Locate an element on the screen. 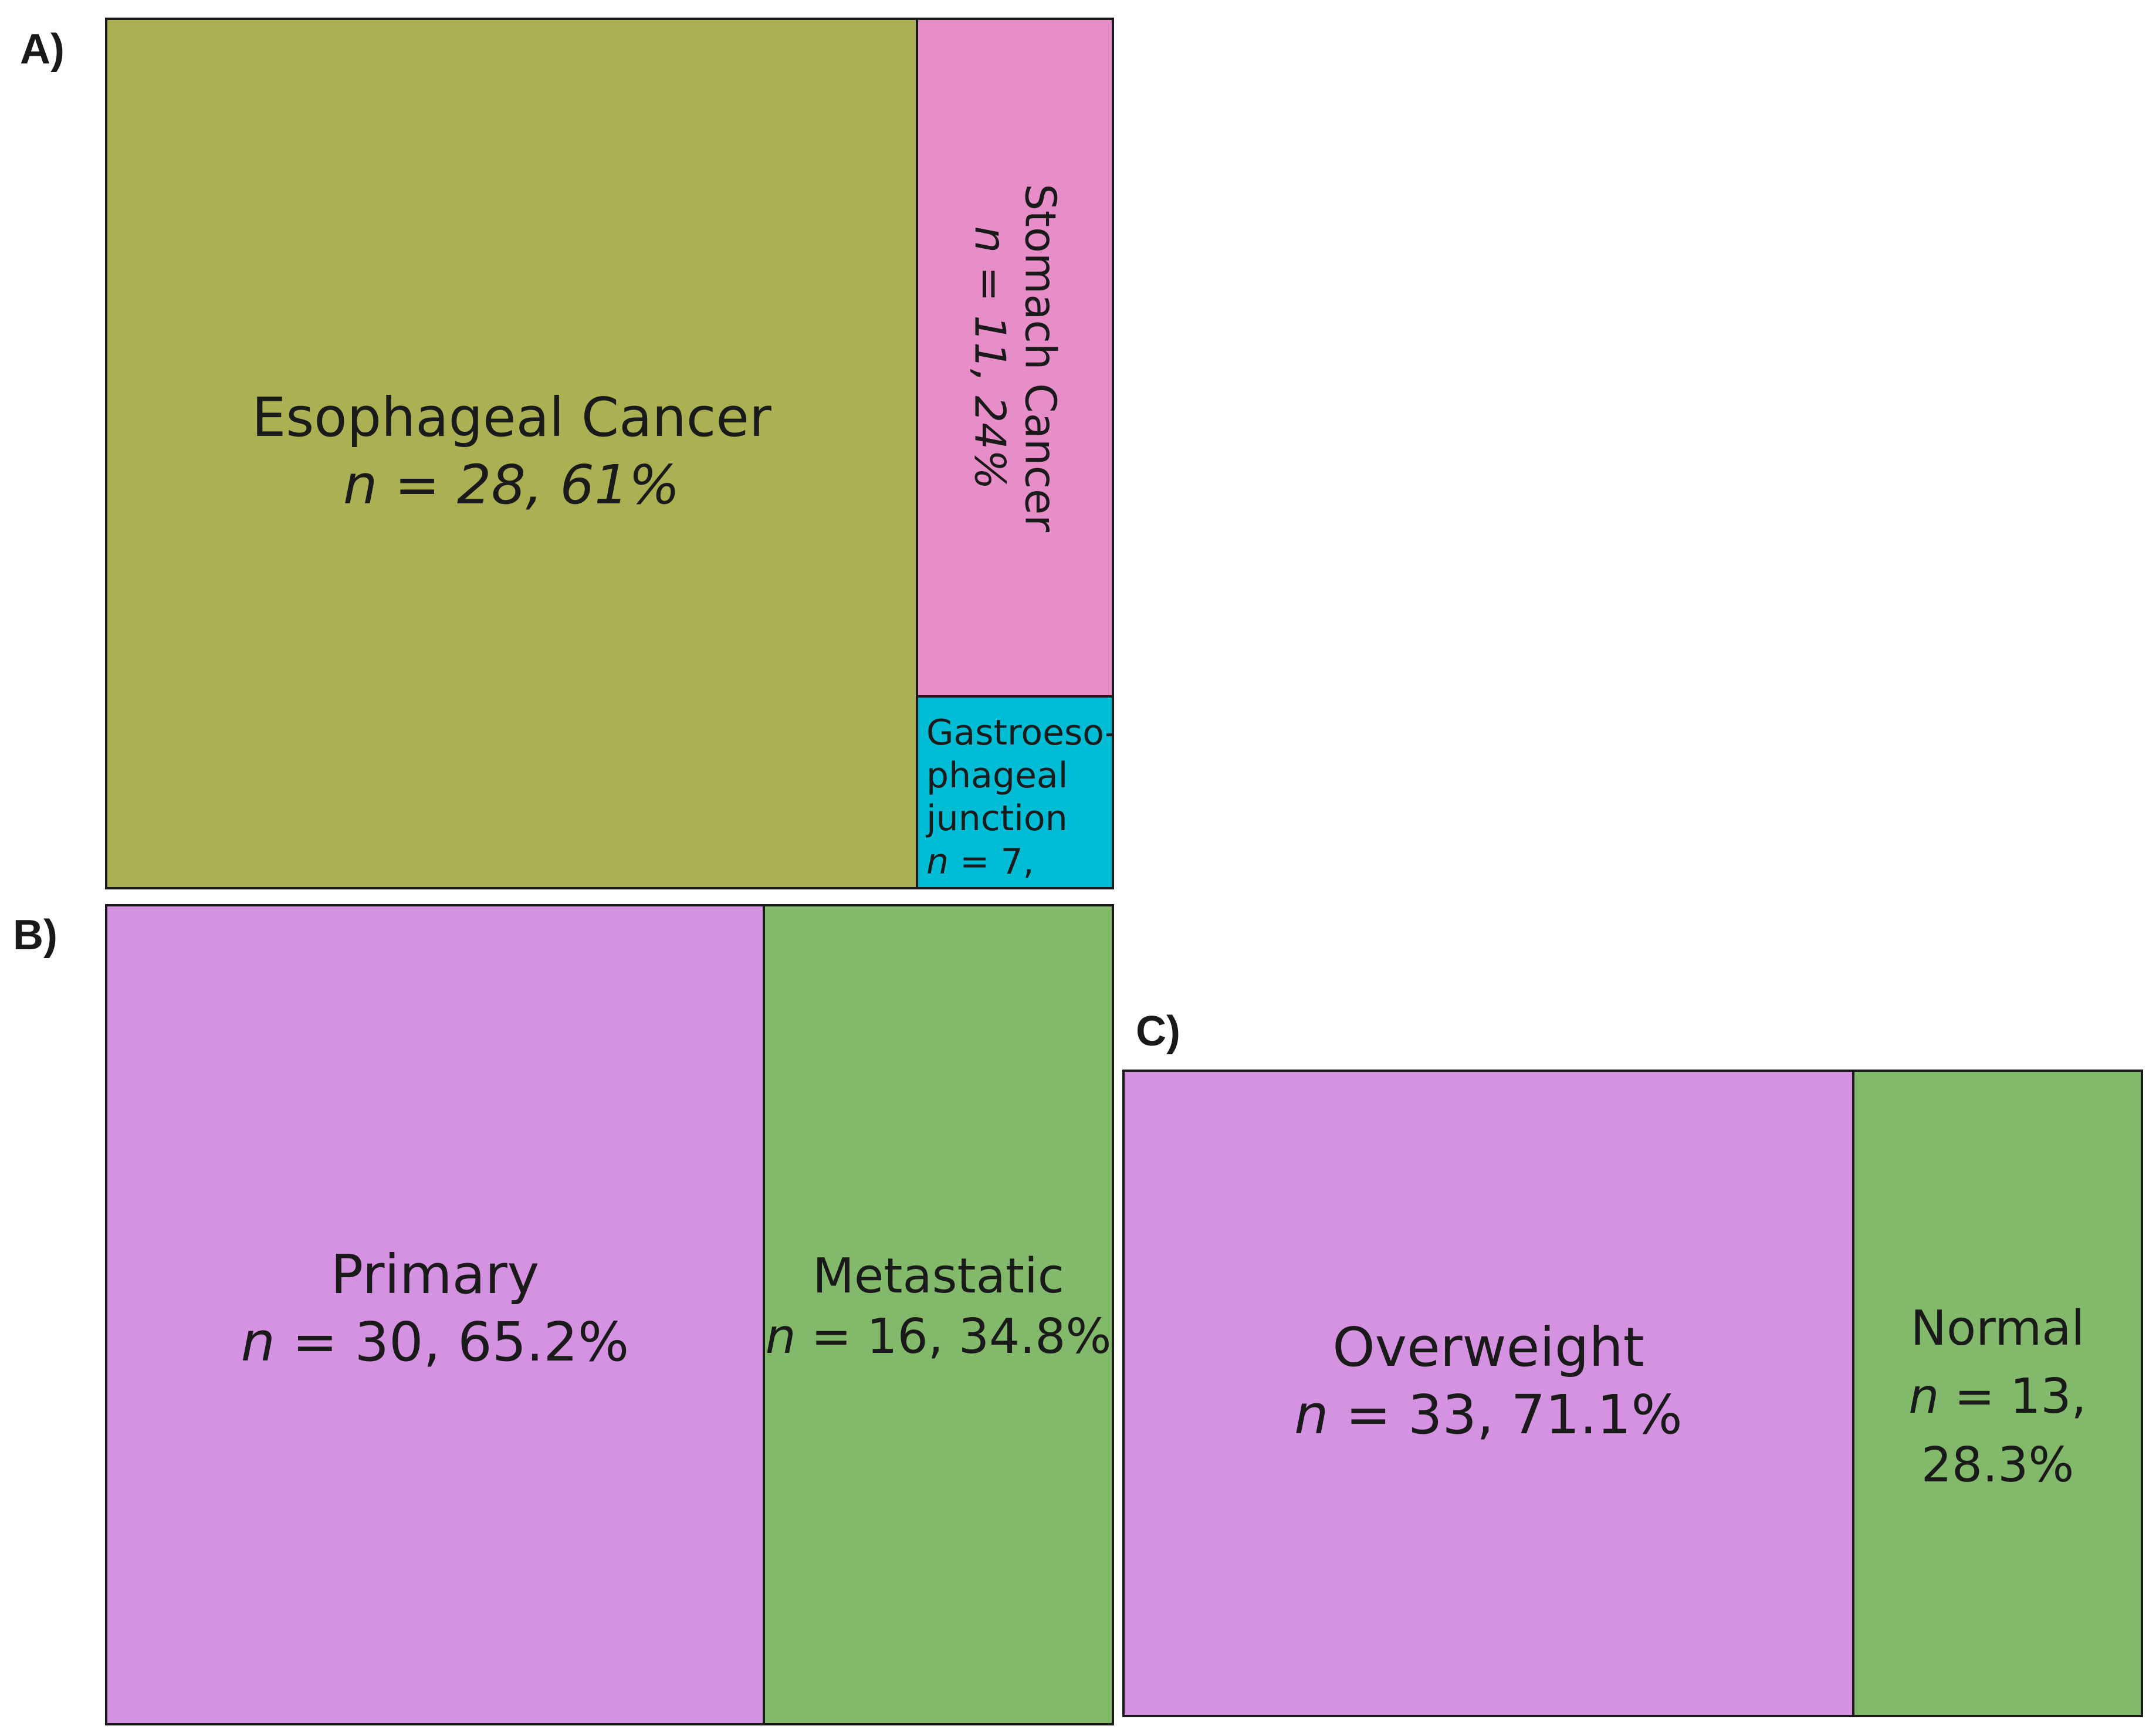 The height and width of the screenshot is (1736, 2156). cell-name: Esophageal Cancer is located at coordinates (511, 417).